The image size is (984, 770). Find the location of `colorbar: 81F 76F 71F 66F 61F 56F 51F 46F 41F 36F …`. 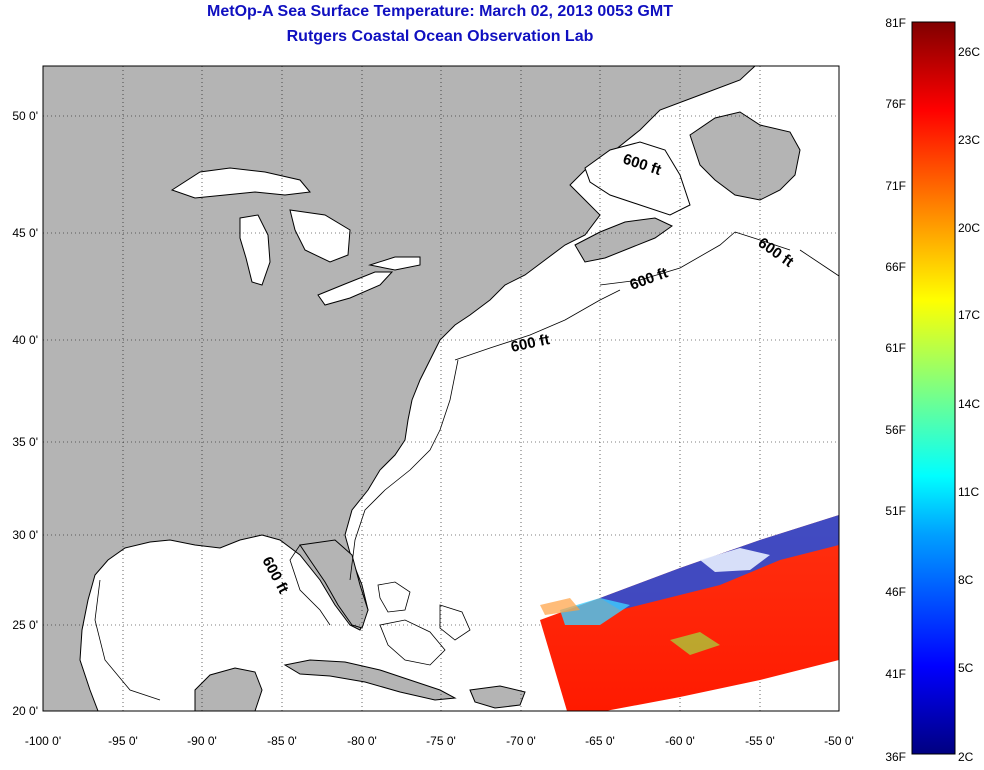

colorbar: 81F 76F 71F 66F 61F 56F 51F 46F 41F 36F … is located at coordinates (932, 390).